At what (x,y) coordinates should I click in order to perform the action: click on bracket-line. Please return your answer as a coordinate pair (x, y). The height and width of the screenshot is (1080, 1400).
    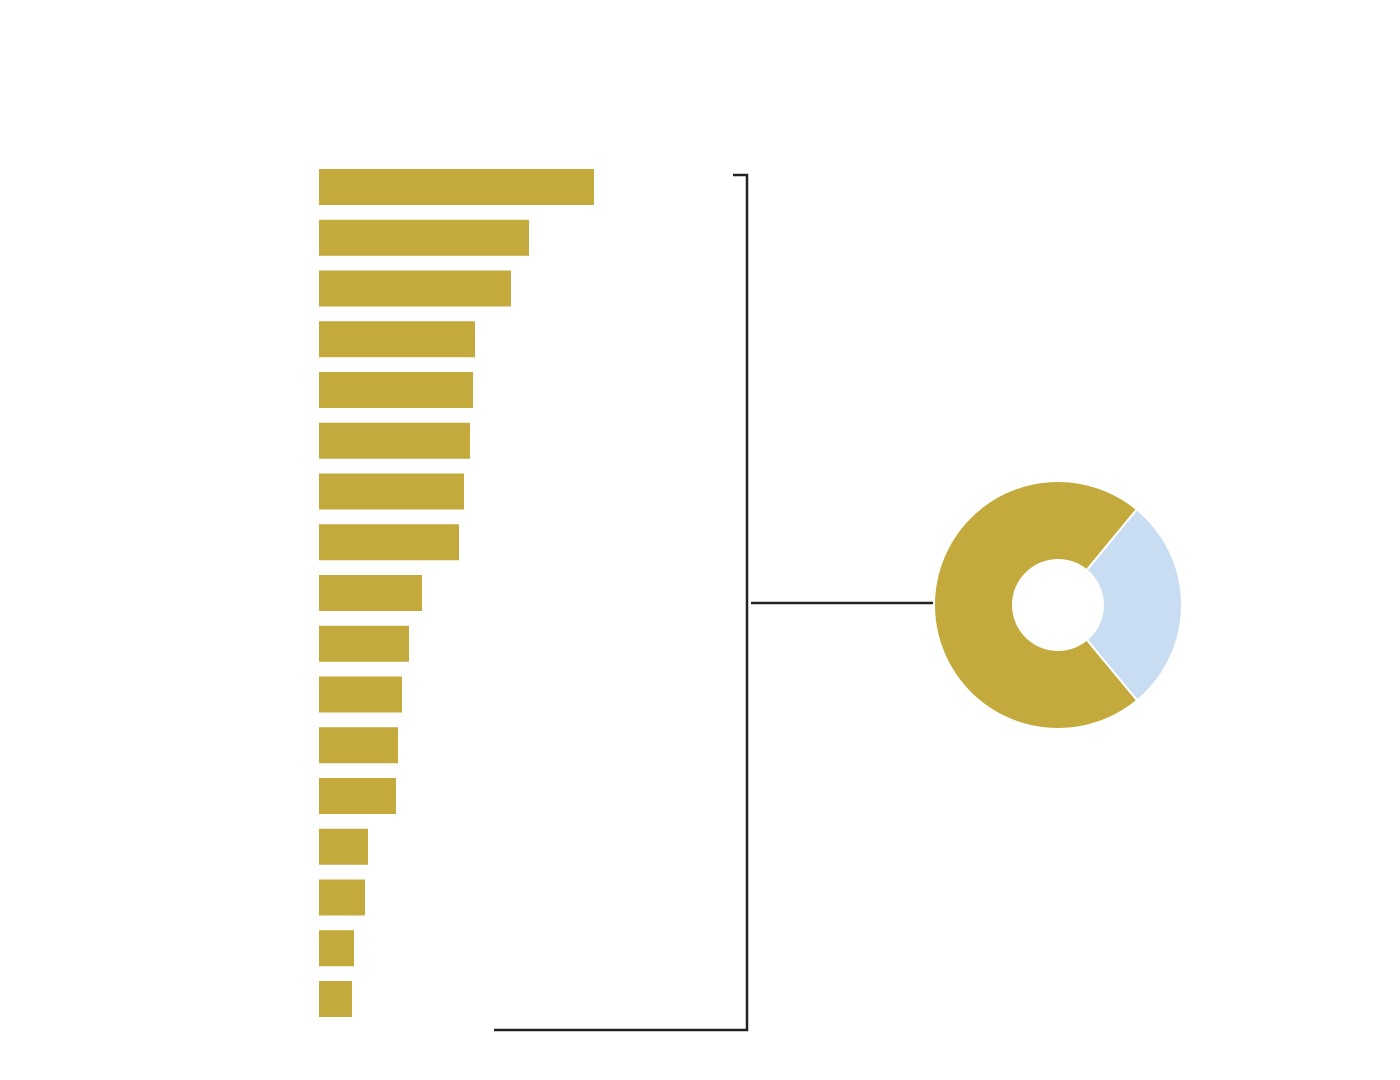
    Looking at the image, I should click on (621, 602).